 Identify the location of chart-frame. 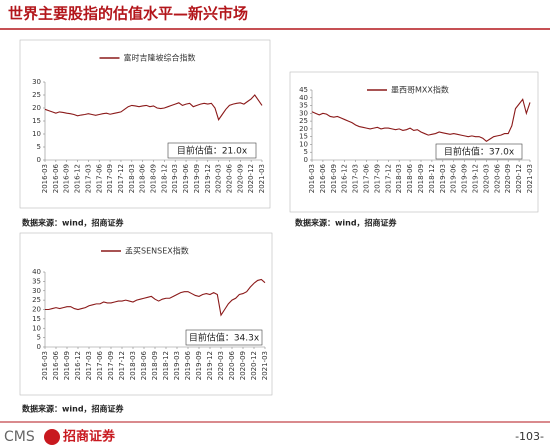
(414, 142).